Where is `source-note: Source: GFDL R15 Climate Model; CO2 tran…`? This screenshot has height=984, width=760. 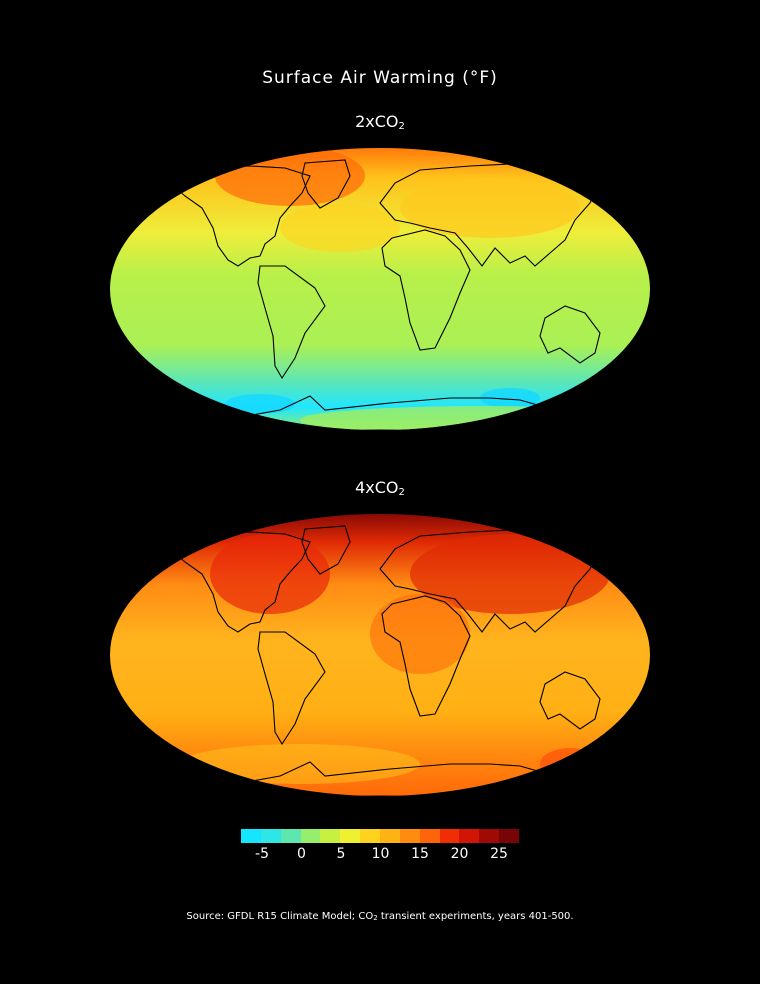 source-note: Source: GFDL R15 Climate Model; CO2 tran… is located at coordinates (380, 916).